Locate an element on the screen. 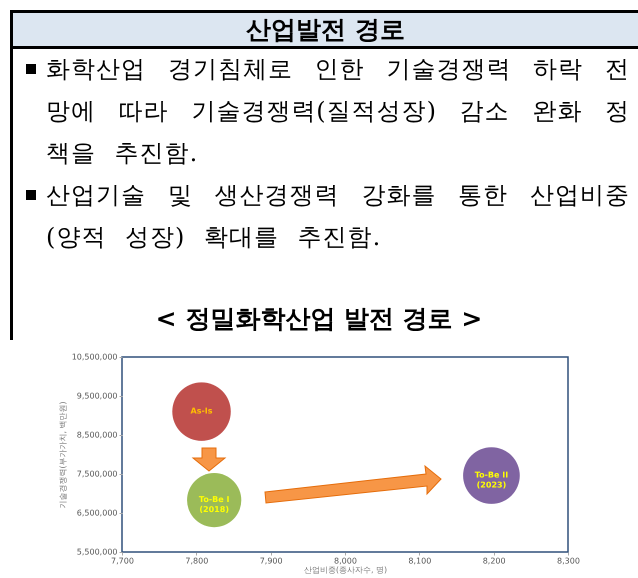 This screenshot has height=578, width=638. x-tick-label: 7,800 is located at coordinates (196, 561).